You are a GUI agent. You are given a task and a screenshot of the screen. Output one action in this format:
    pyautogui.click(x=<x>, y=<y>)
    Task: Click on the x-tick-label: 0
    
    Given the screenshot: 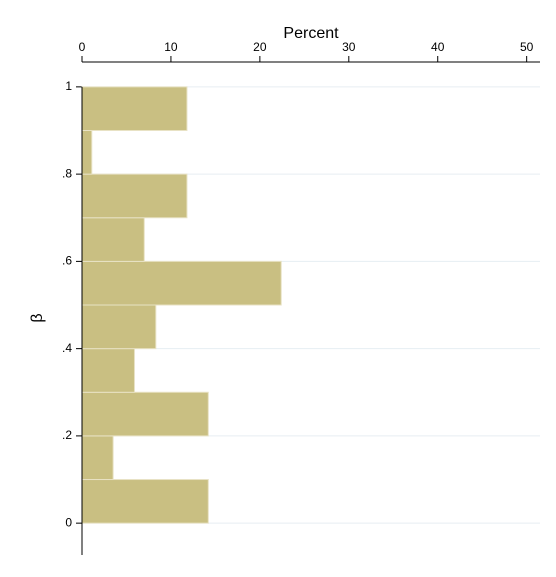 What is the action you would take?
    pyautogui.click(x=82, y=47)
    